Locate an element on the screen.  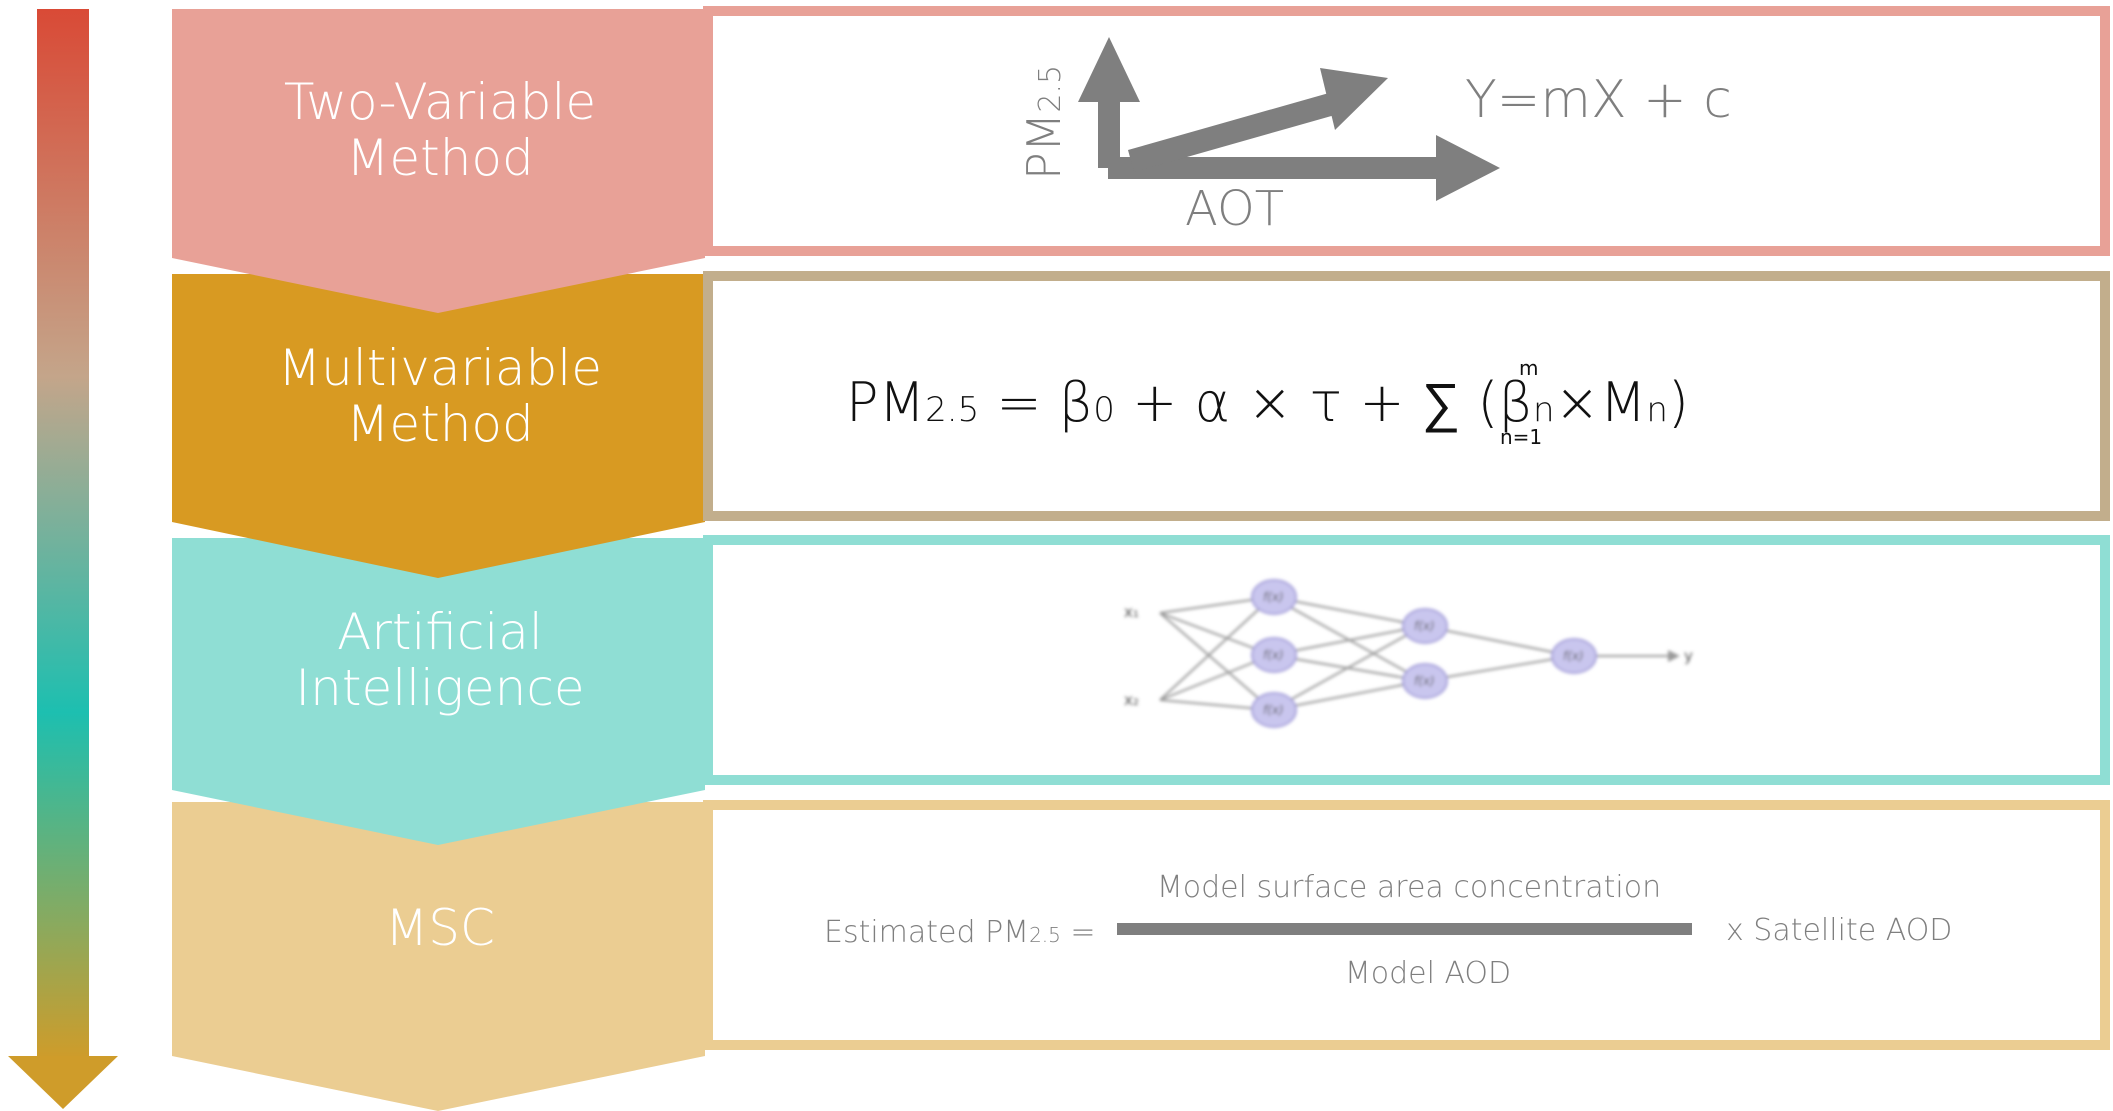
label-multivariable-method: Multivariable Method is located at coordinates (440, 396).